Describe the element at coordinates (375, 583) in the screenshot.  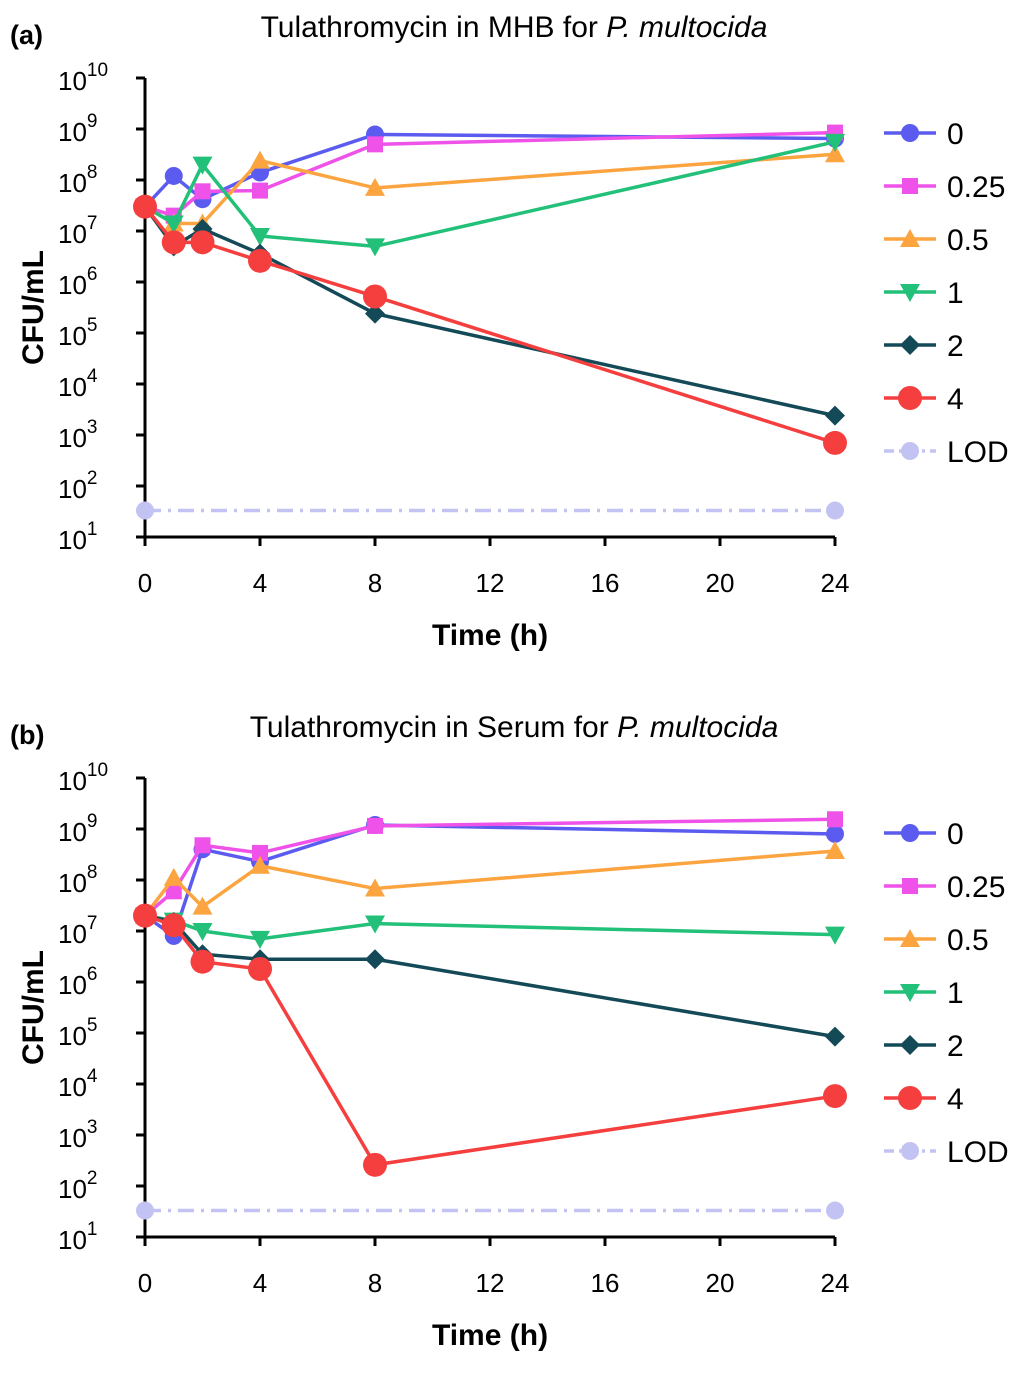
I see `x-tick-label-2: 8` at that location.